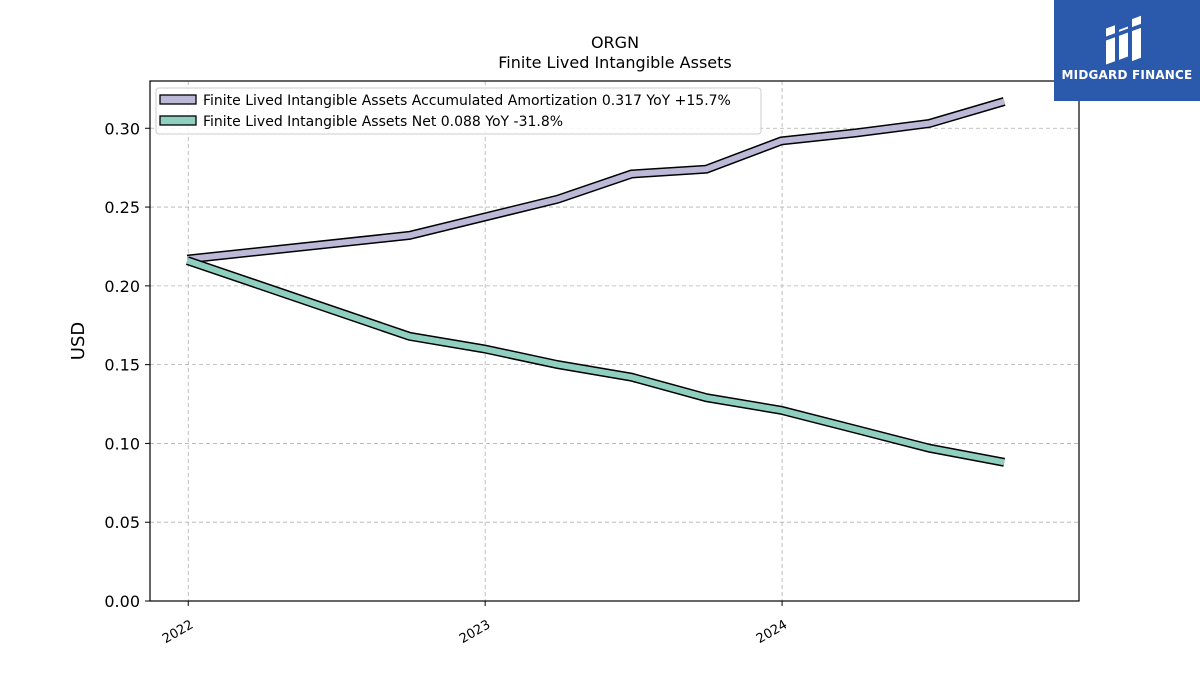  I want to click on y-tick-label: 0.15, so click(122, 365).